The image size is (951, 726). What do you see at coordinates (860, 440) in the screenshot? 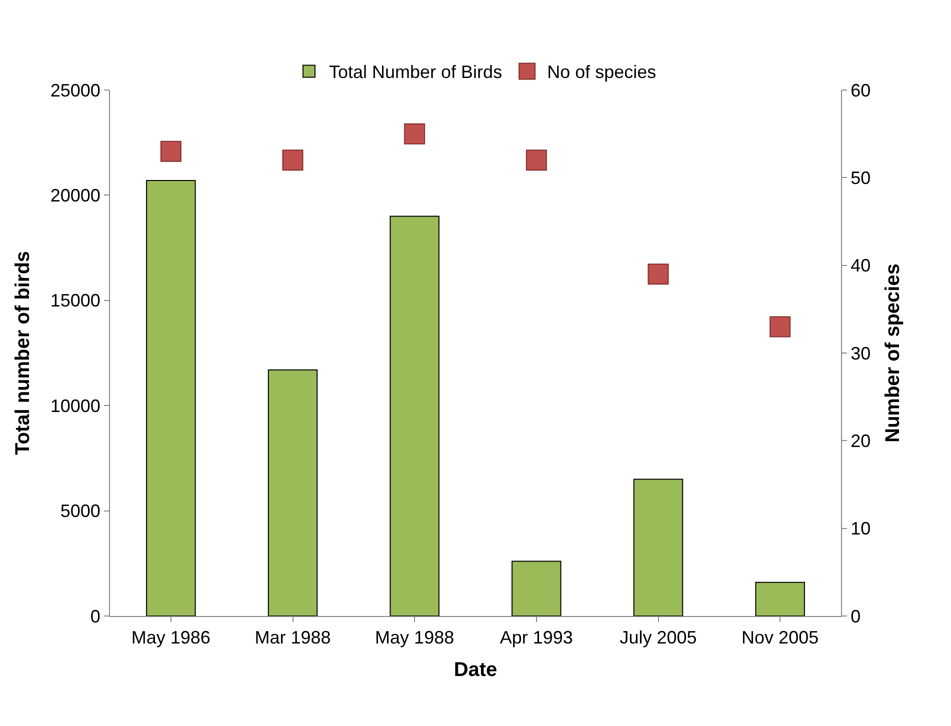
I see `y2-tick-label: 20` at bounding box center [860, 440].